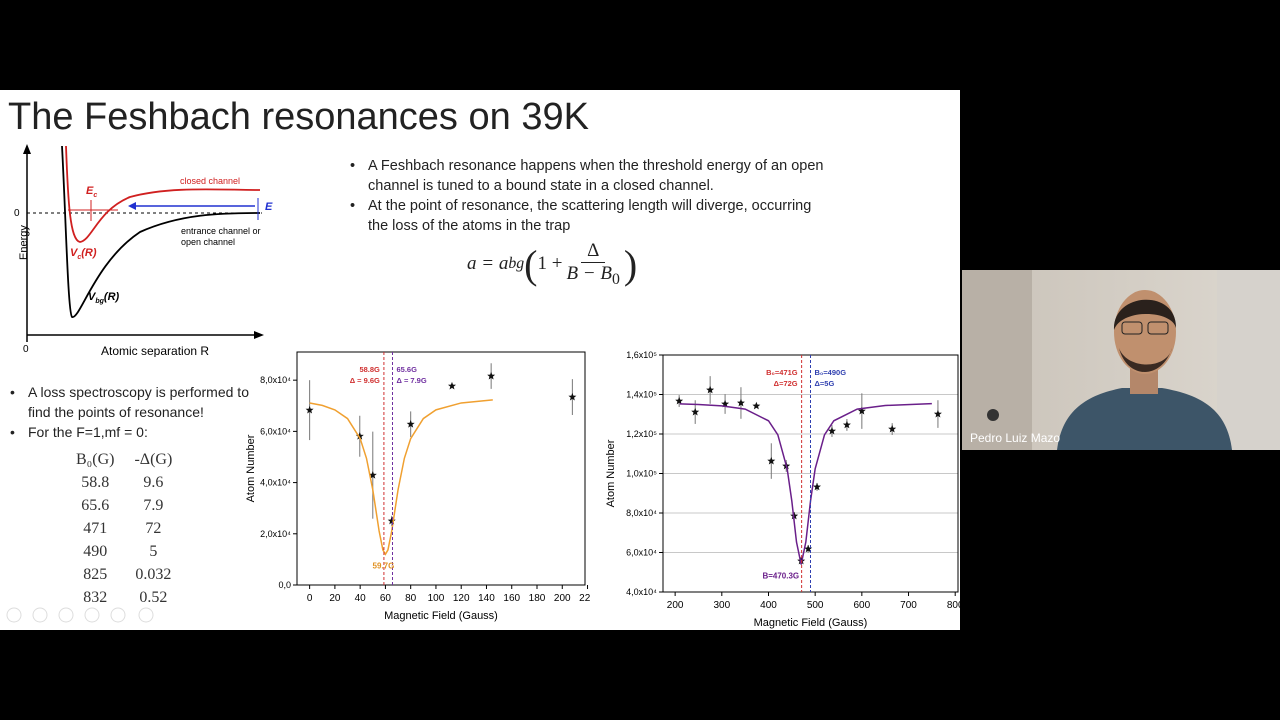 This screenshot has width=1280, height=720. What do you see at coordinates (17, 213) in the screenshot?
I see `zero-label: 0` at bounding box center [17, 213].